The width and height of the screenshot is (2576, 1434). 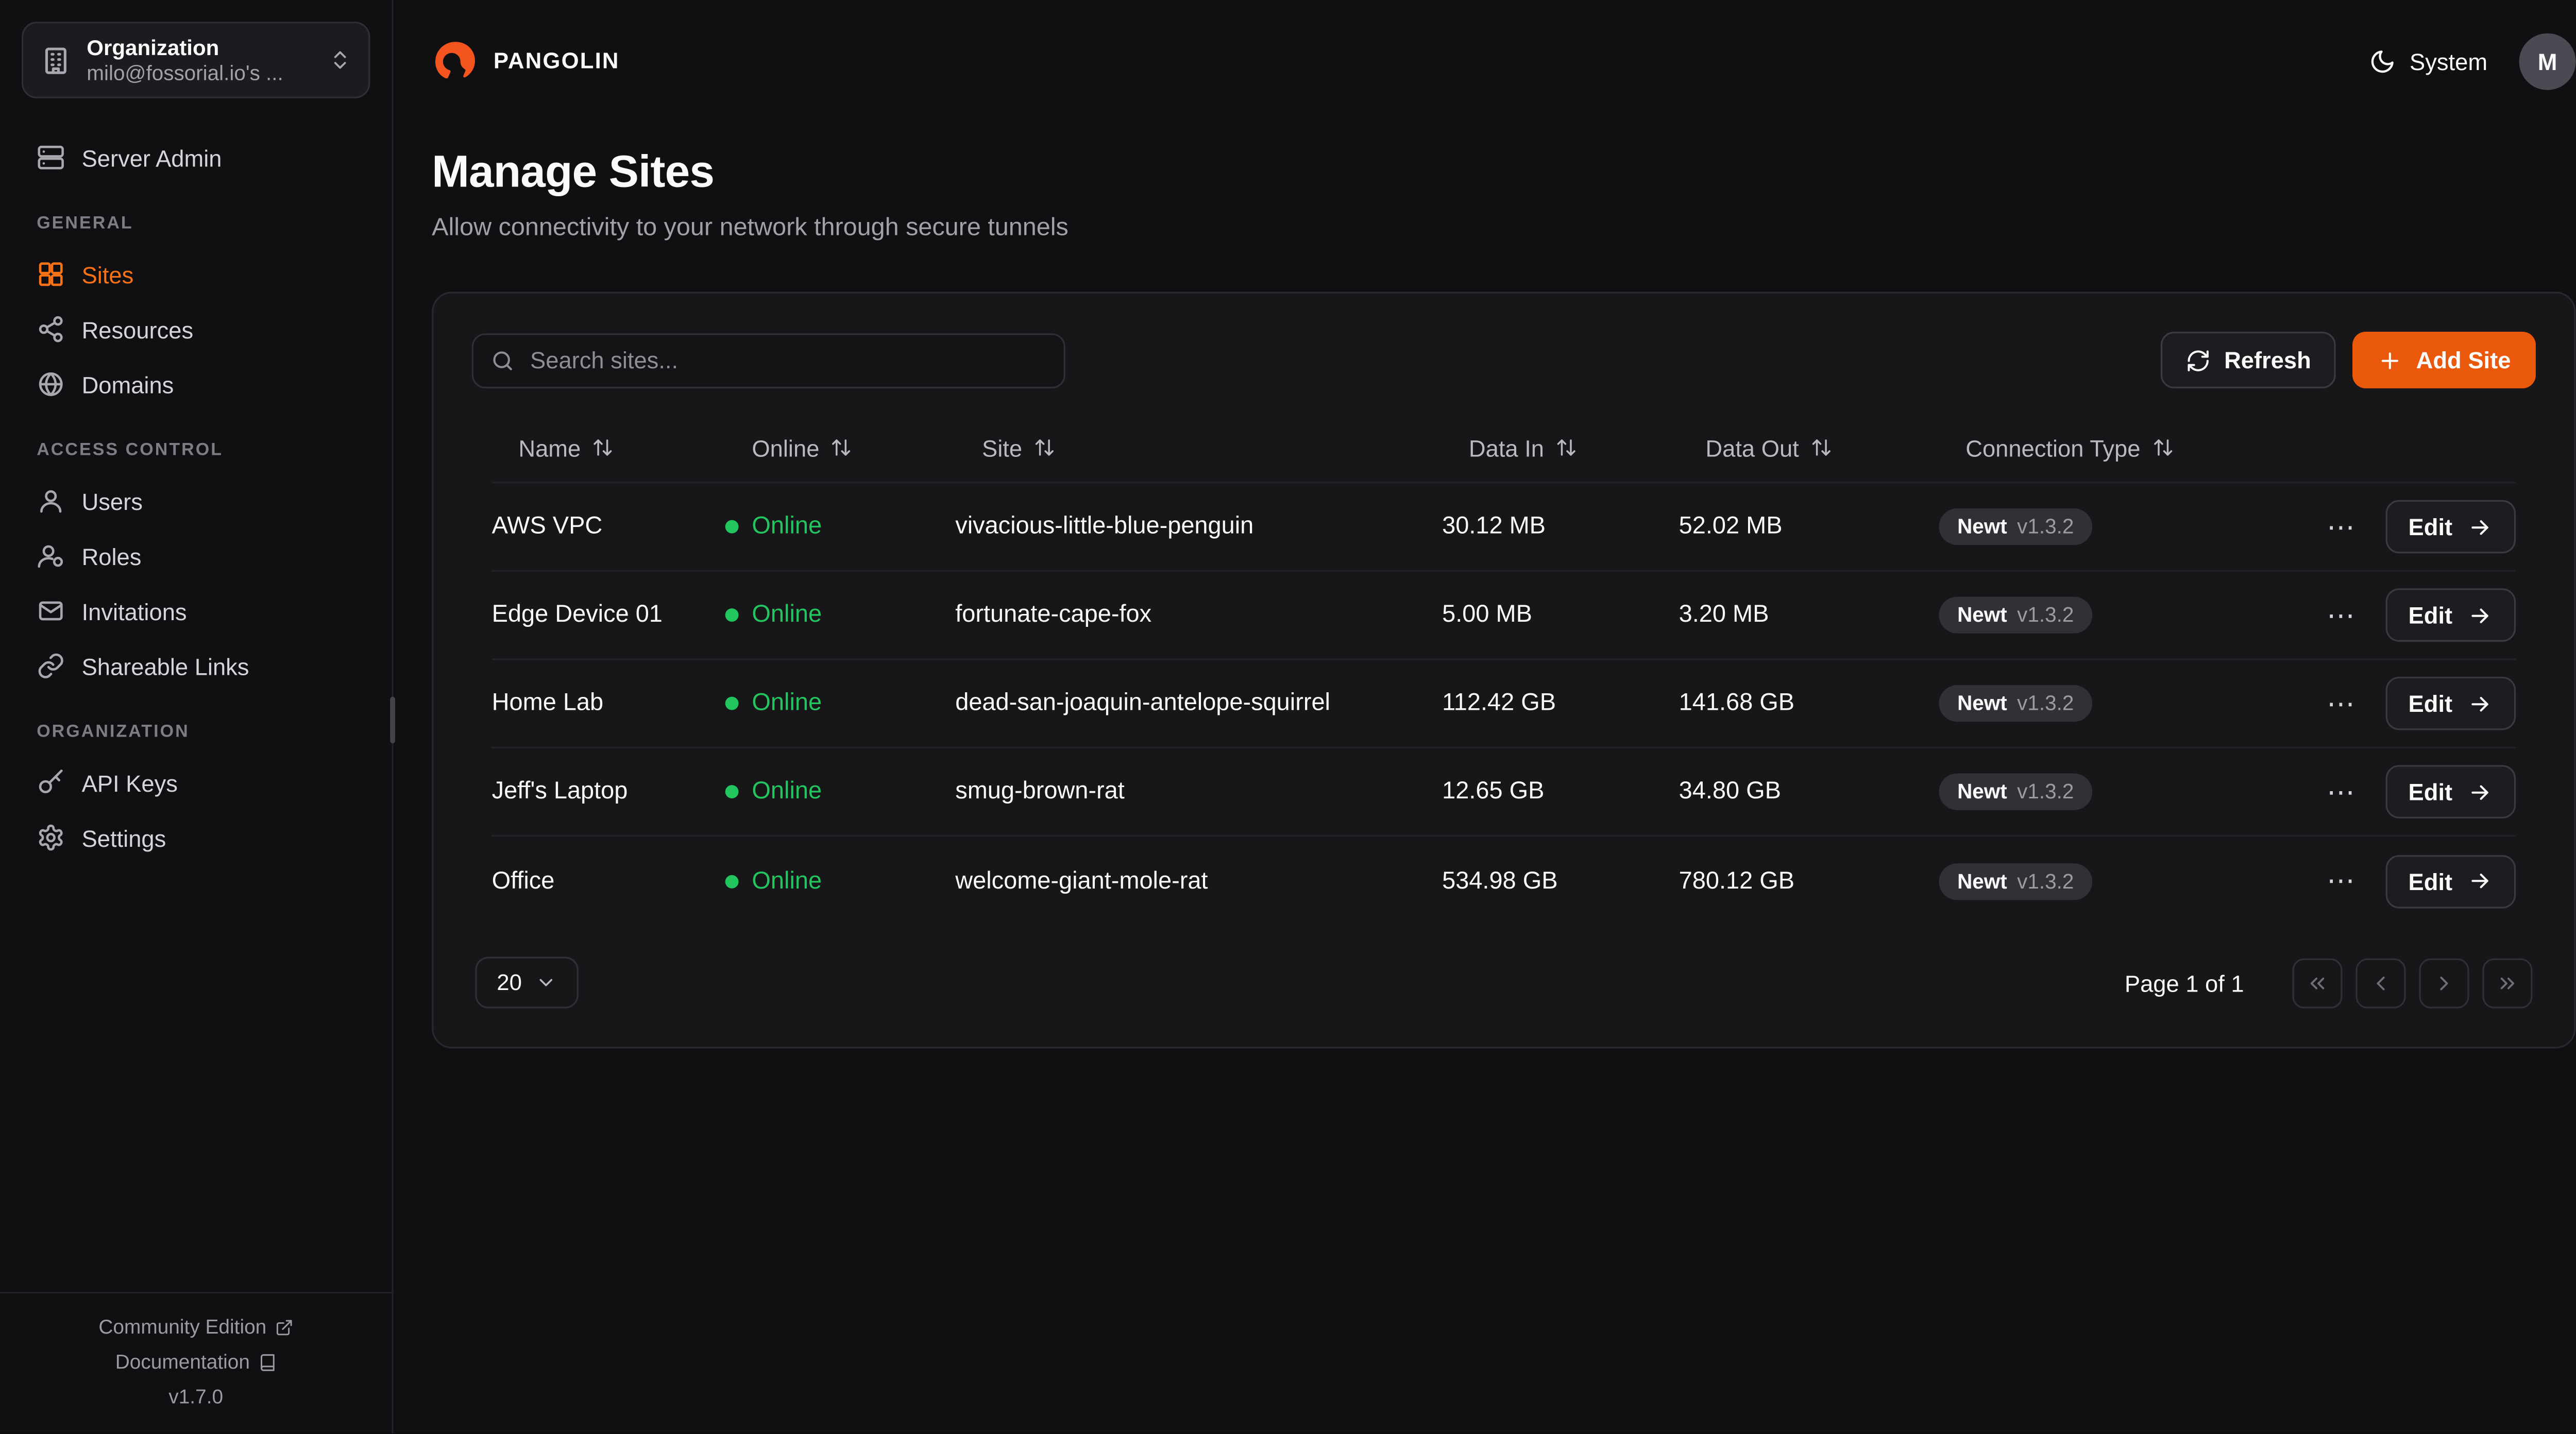 I want to click on online-dot-icon, so click(x=732, y=792).